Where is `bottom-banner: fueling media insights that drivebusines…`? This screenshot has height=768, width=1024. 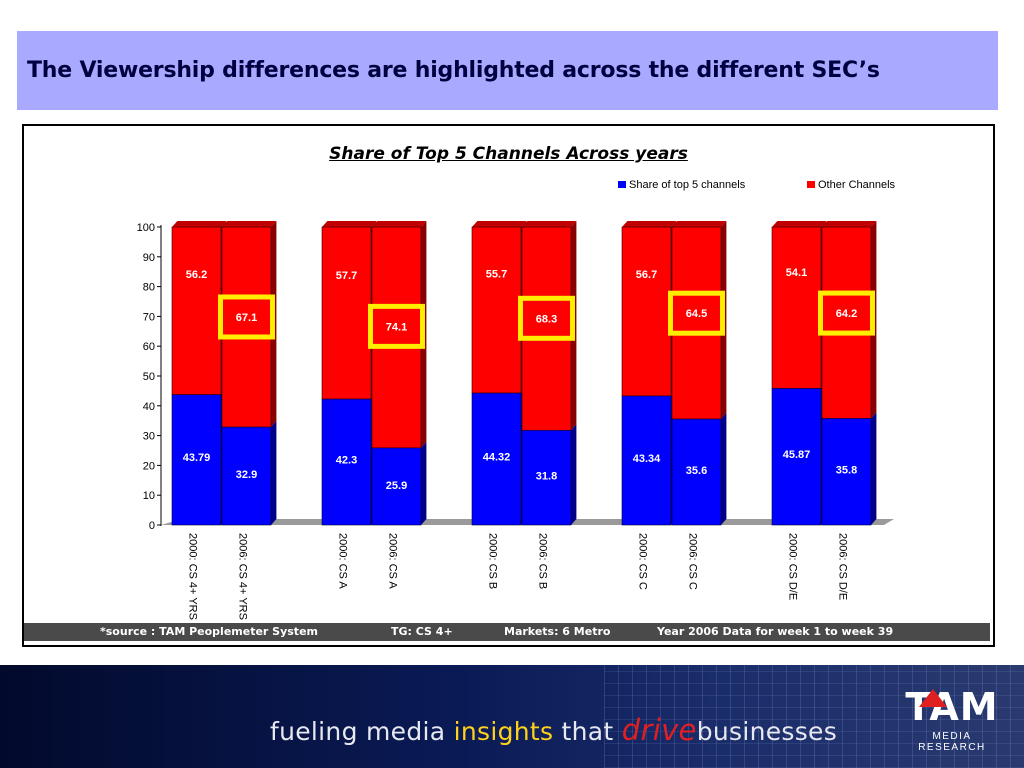 bottom-banner: fueling media insights that drivebusines… is located at coordinates (512, 716).